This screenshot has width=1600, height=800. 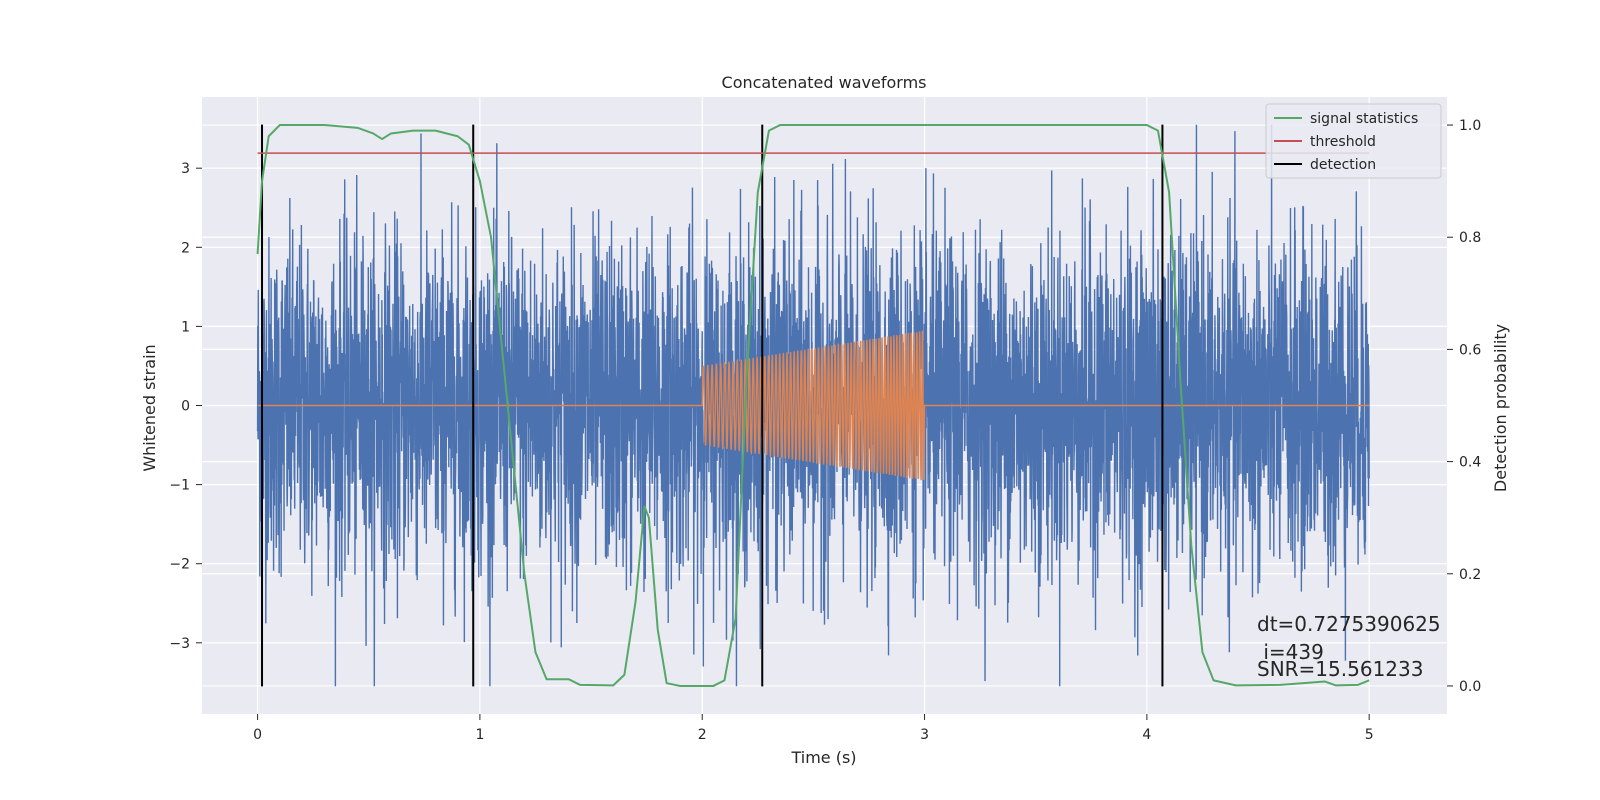 What do you see at coordinates (824, 82) in the screenshot?
I see `chart-title: Concatenated waveforms` at bounding box center [824, 82].